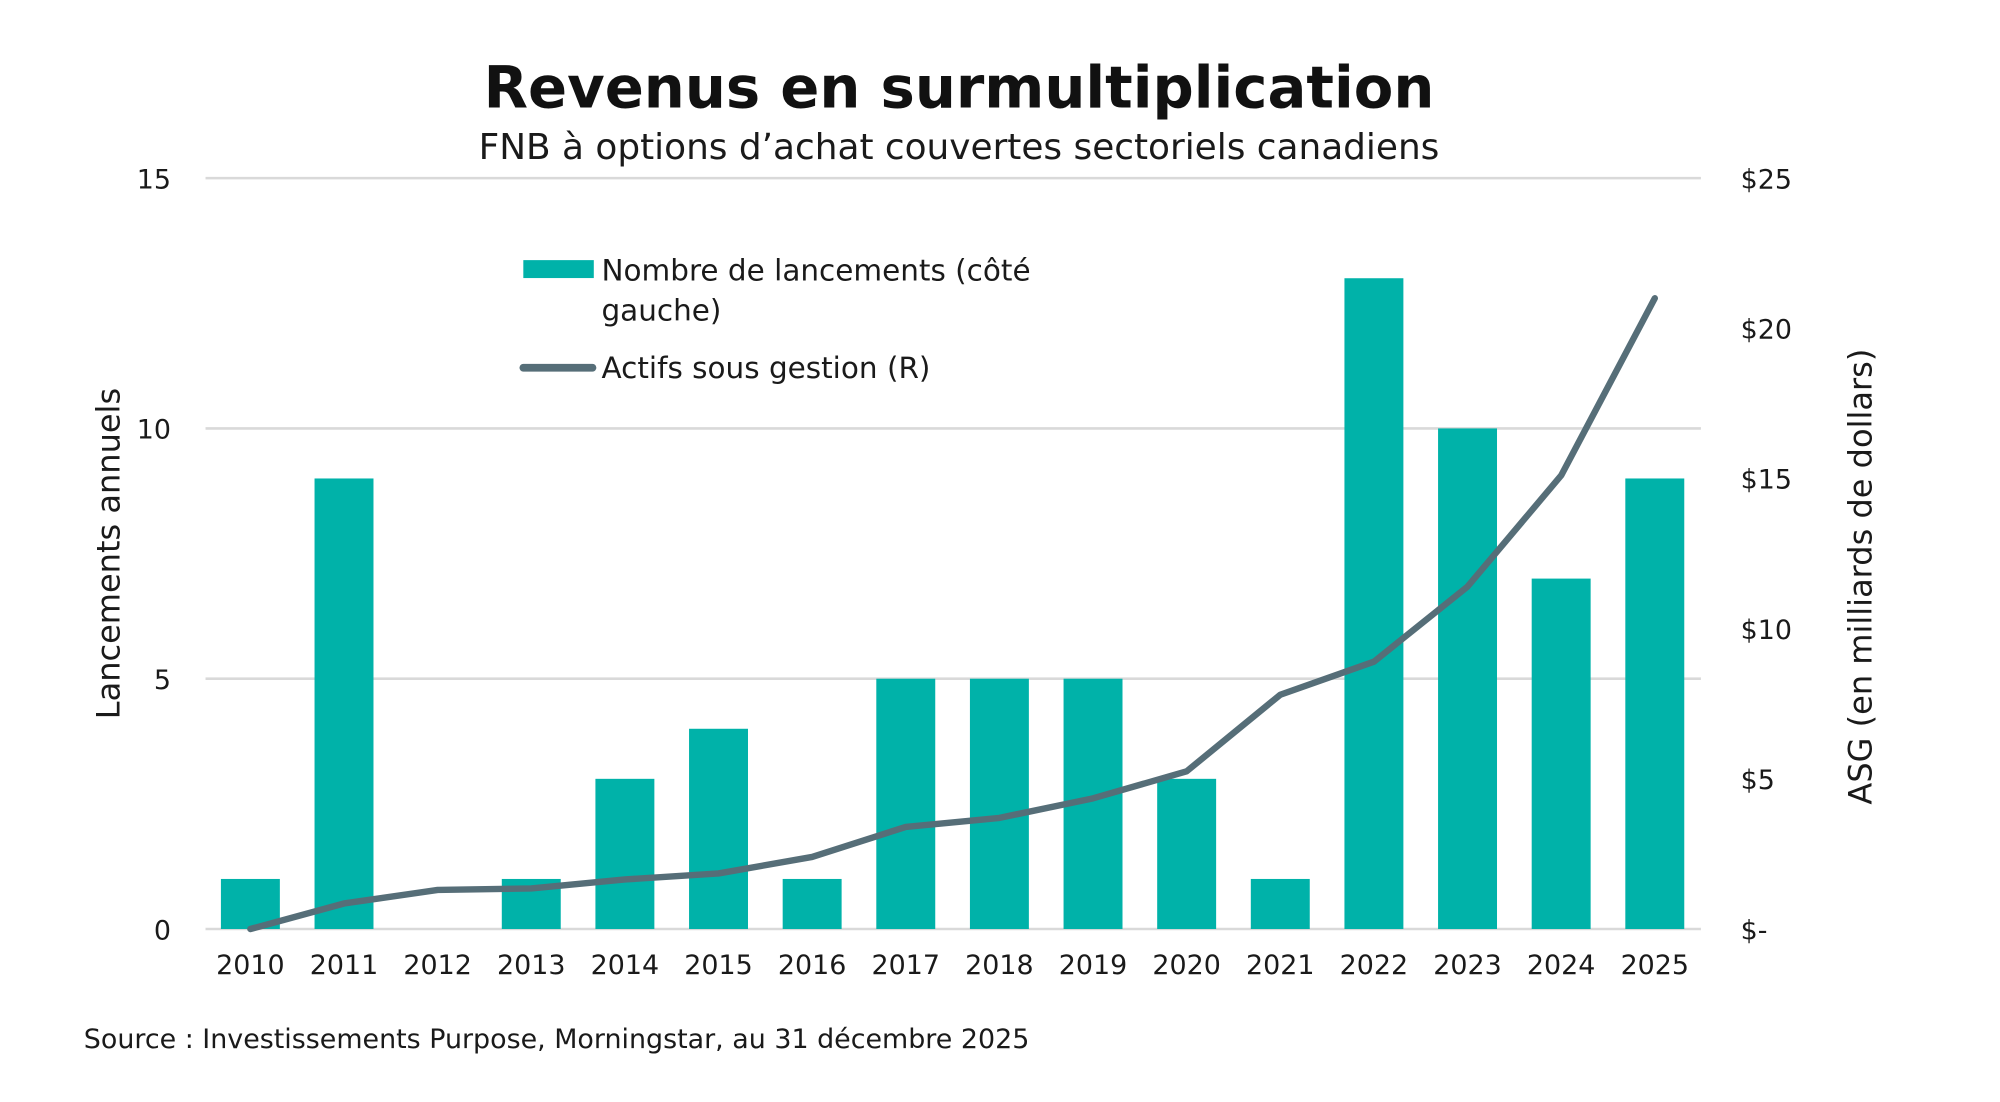  I want to click on bar-2017, so click(906, 804).